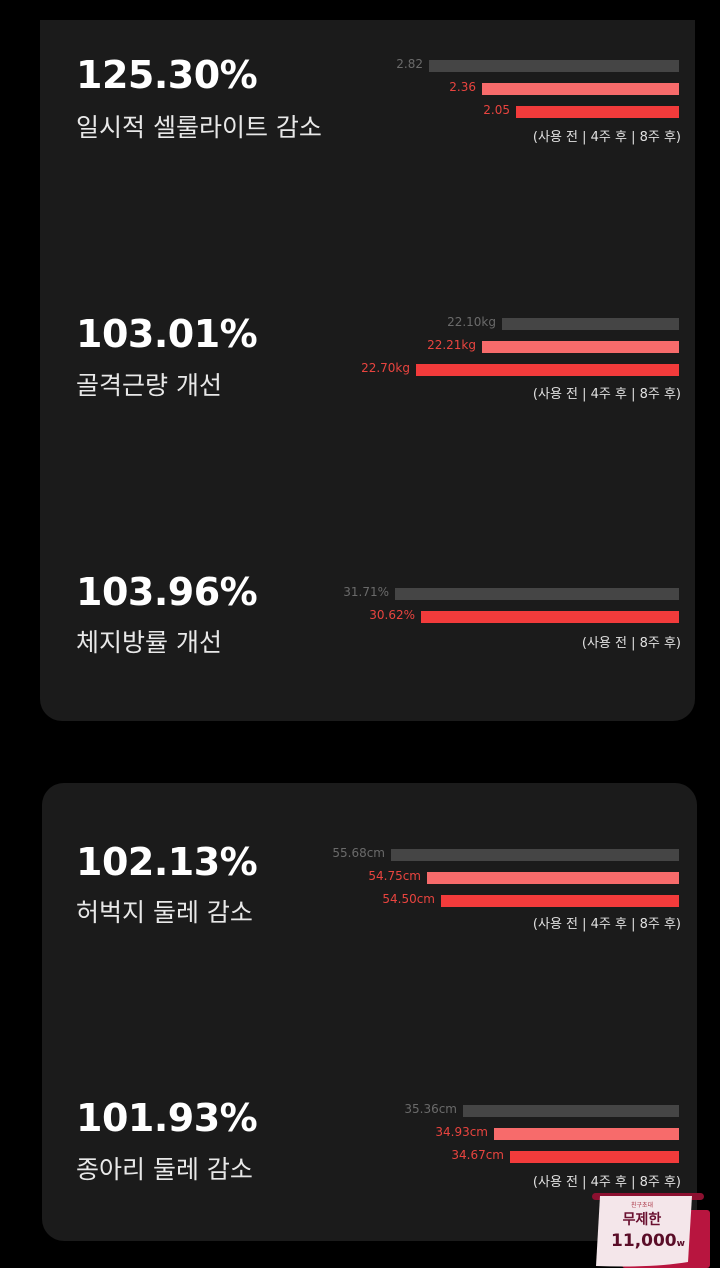 The height and width of the screenshot is (1268, 720). I want to click on bar-label: 55.68cm, so click(358, 853).